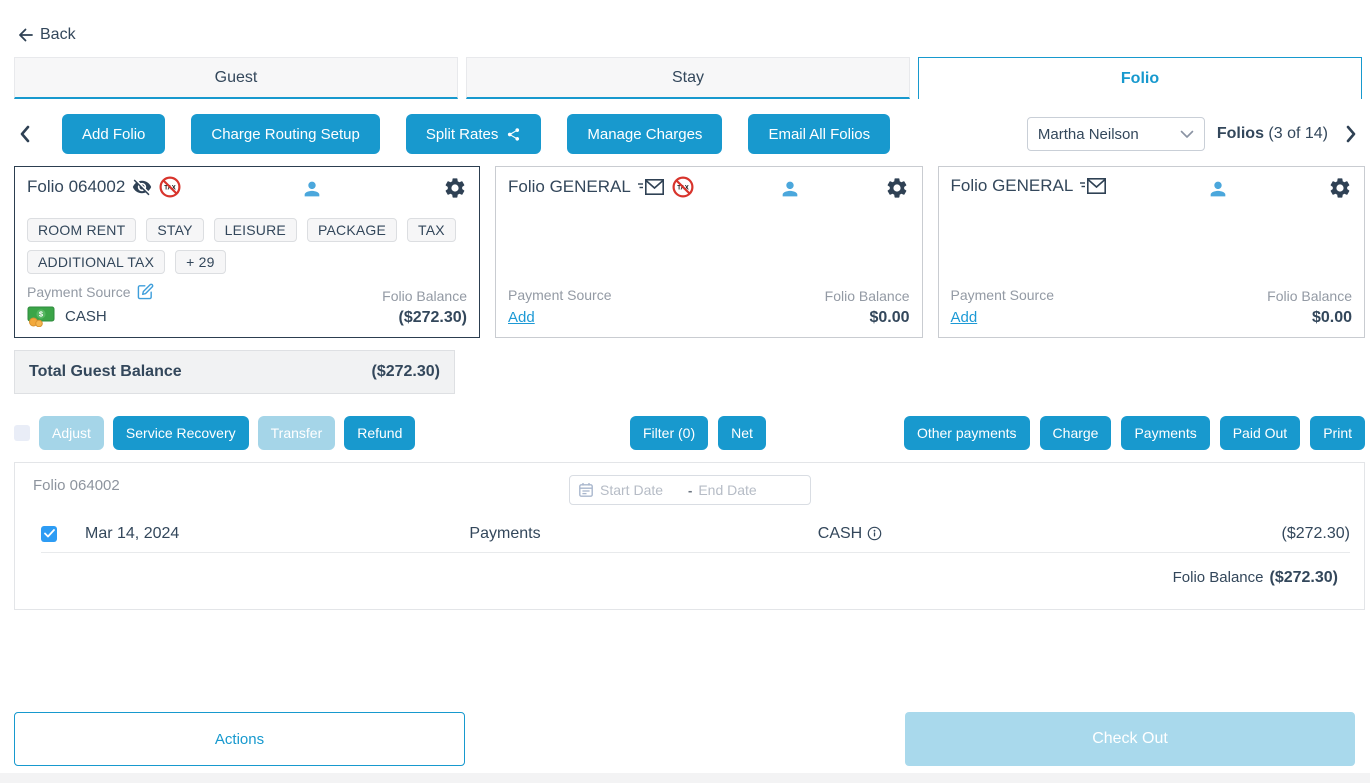 This screenshot has height=783, width=1370. I want to click on chevron-down-icon, so click(1187, 134).